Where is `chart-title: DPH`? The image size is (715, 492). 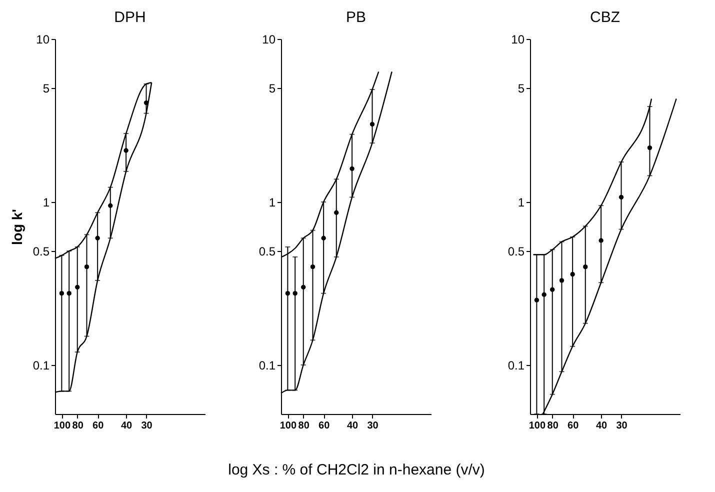 chart-title: DPH is located at coordinates (130, 17).